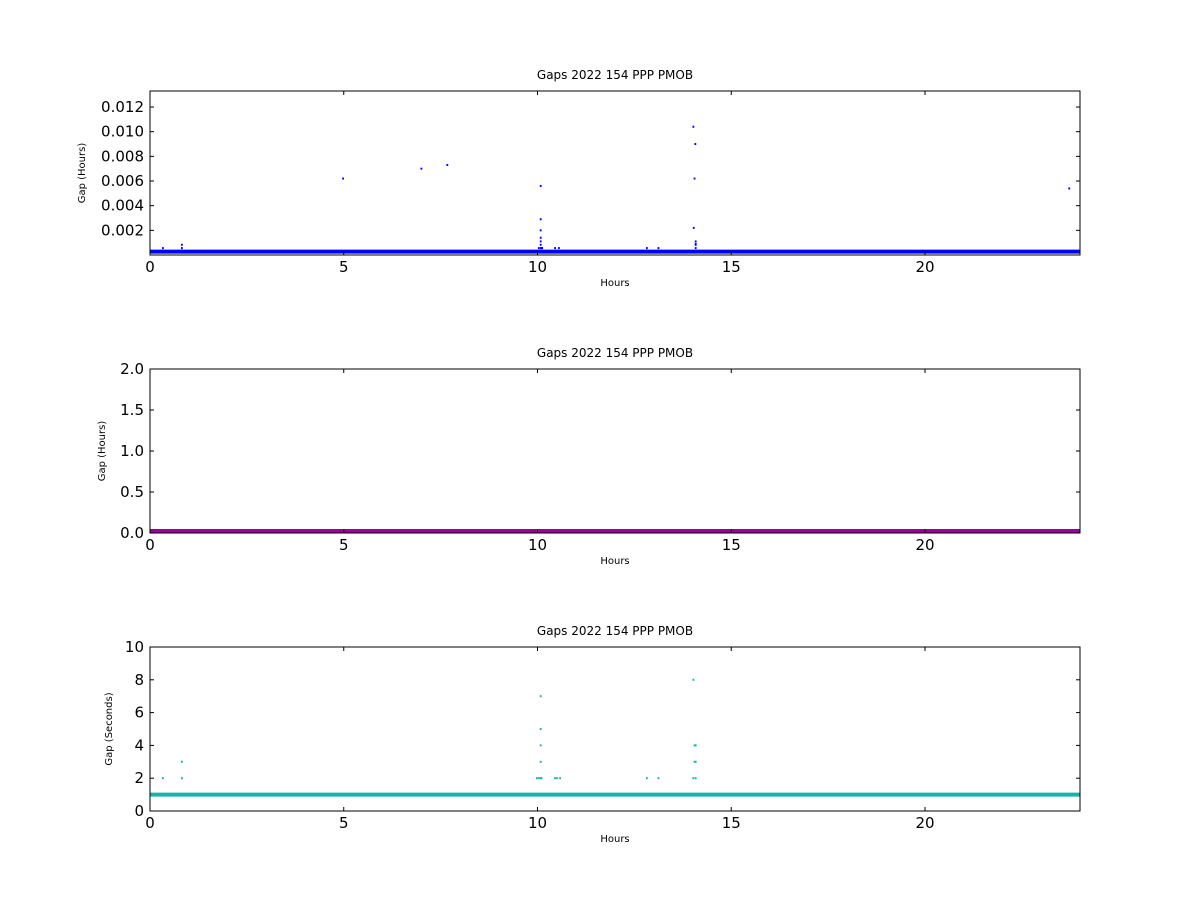 Image resolution: width=1200 pixels, height=900 pixels. What do you see at coordinates (122, 230) in the screenshot?
I see `y-tick-label: 0.002` at bounding box center [122, 230].